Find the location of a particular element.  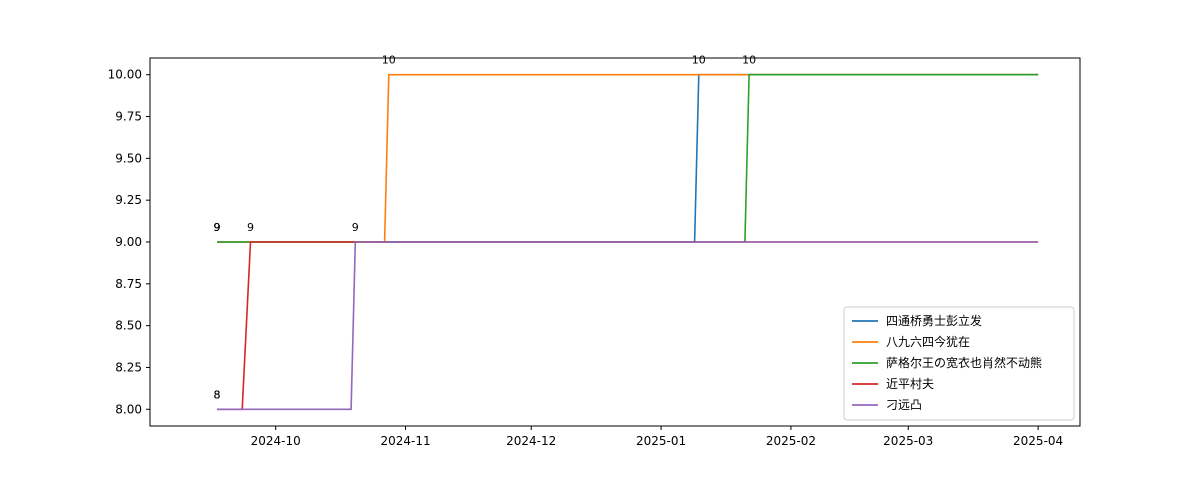

x-tick-label-6: 2025-03 is located at coordinates (908, 441).